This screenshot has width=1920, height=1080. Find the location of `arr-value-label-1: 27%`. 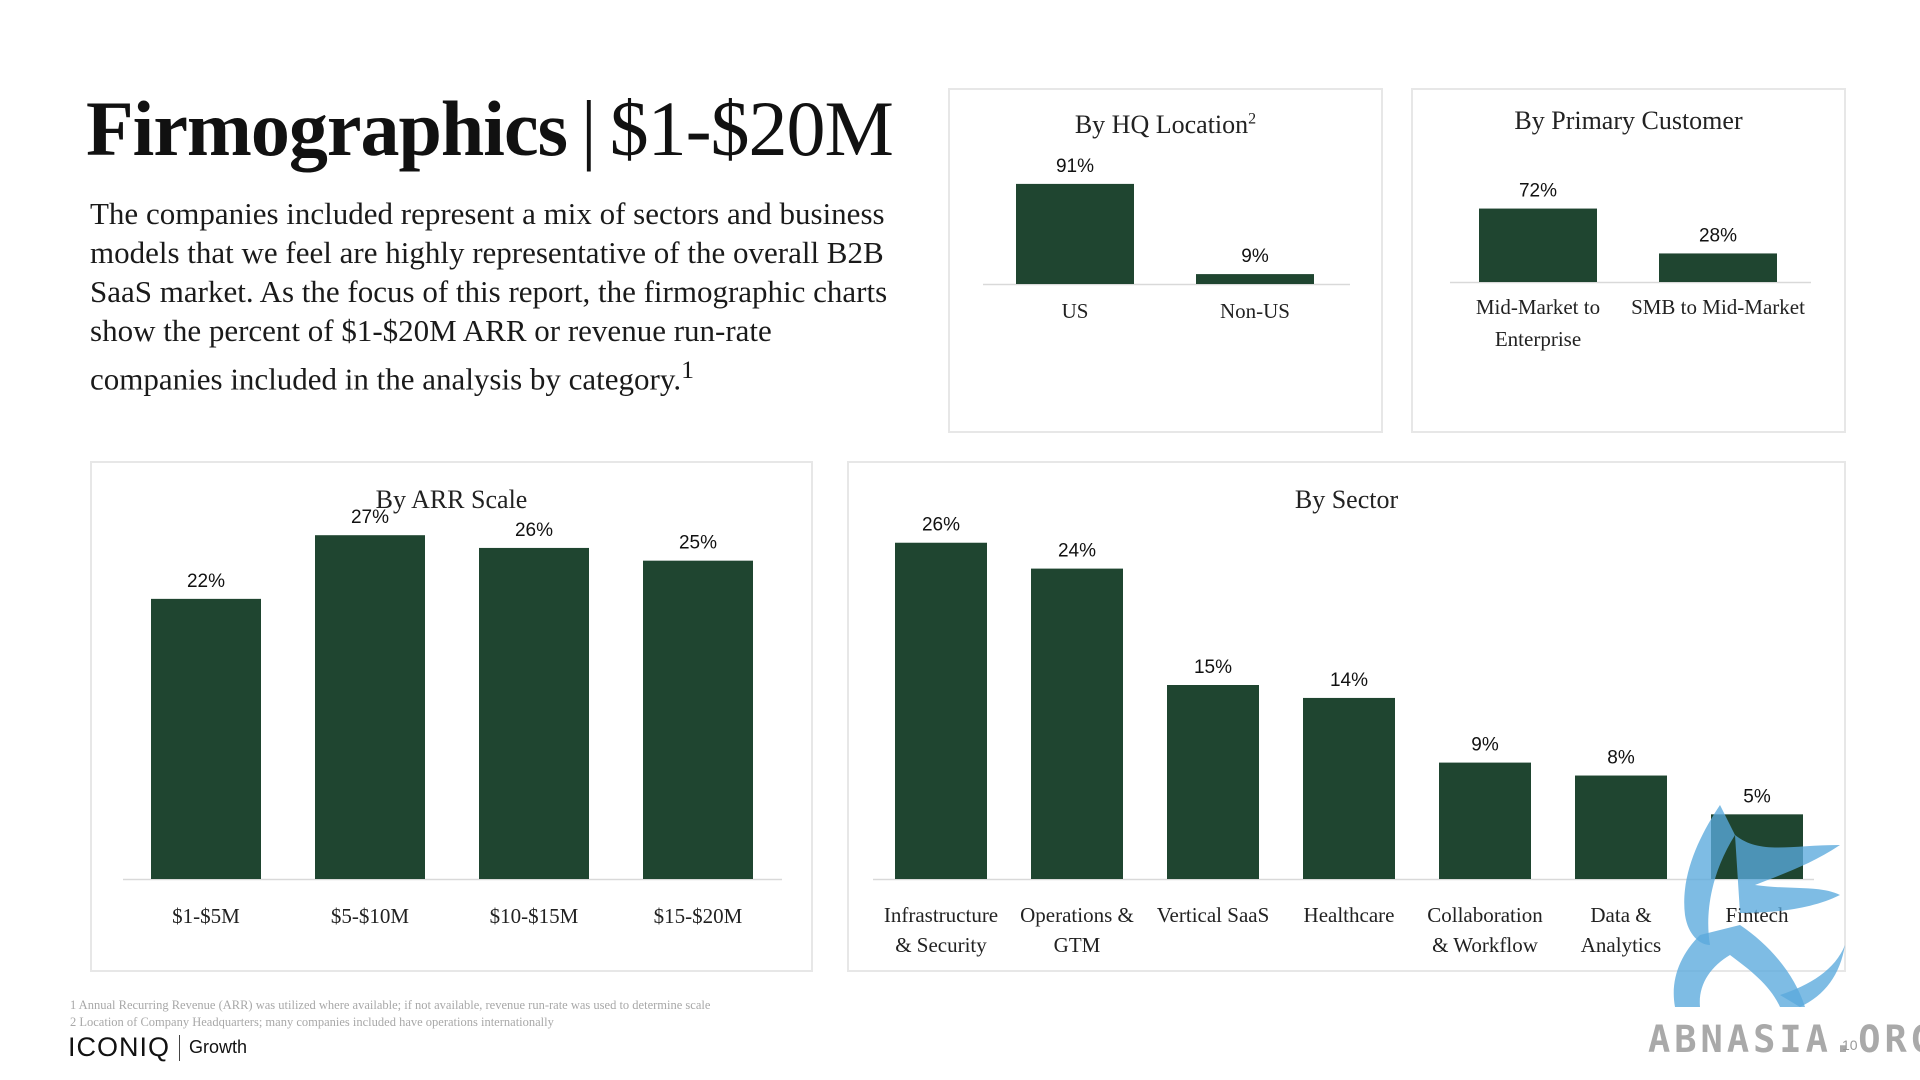

arr-value-label-1: 27% is located at coordinates (370, 517).